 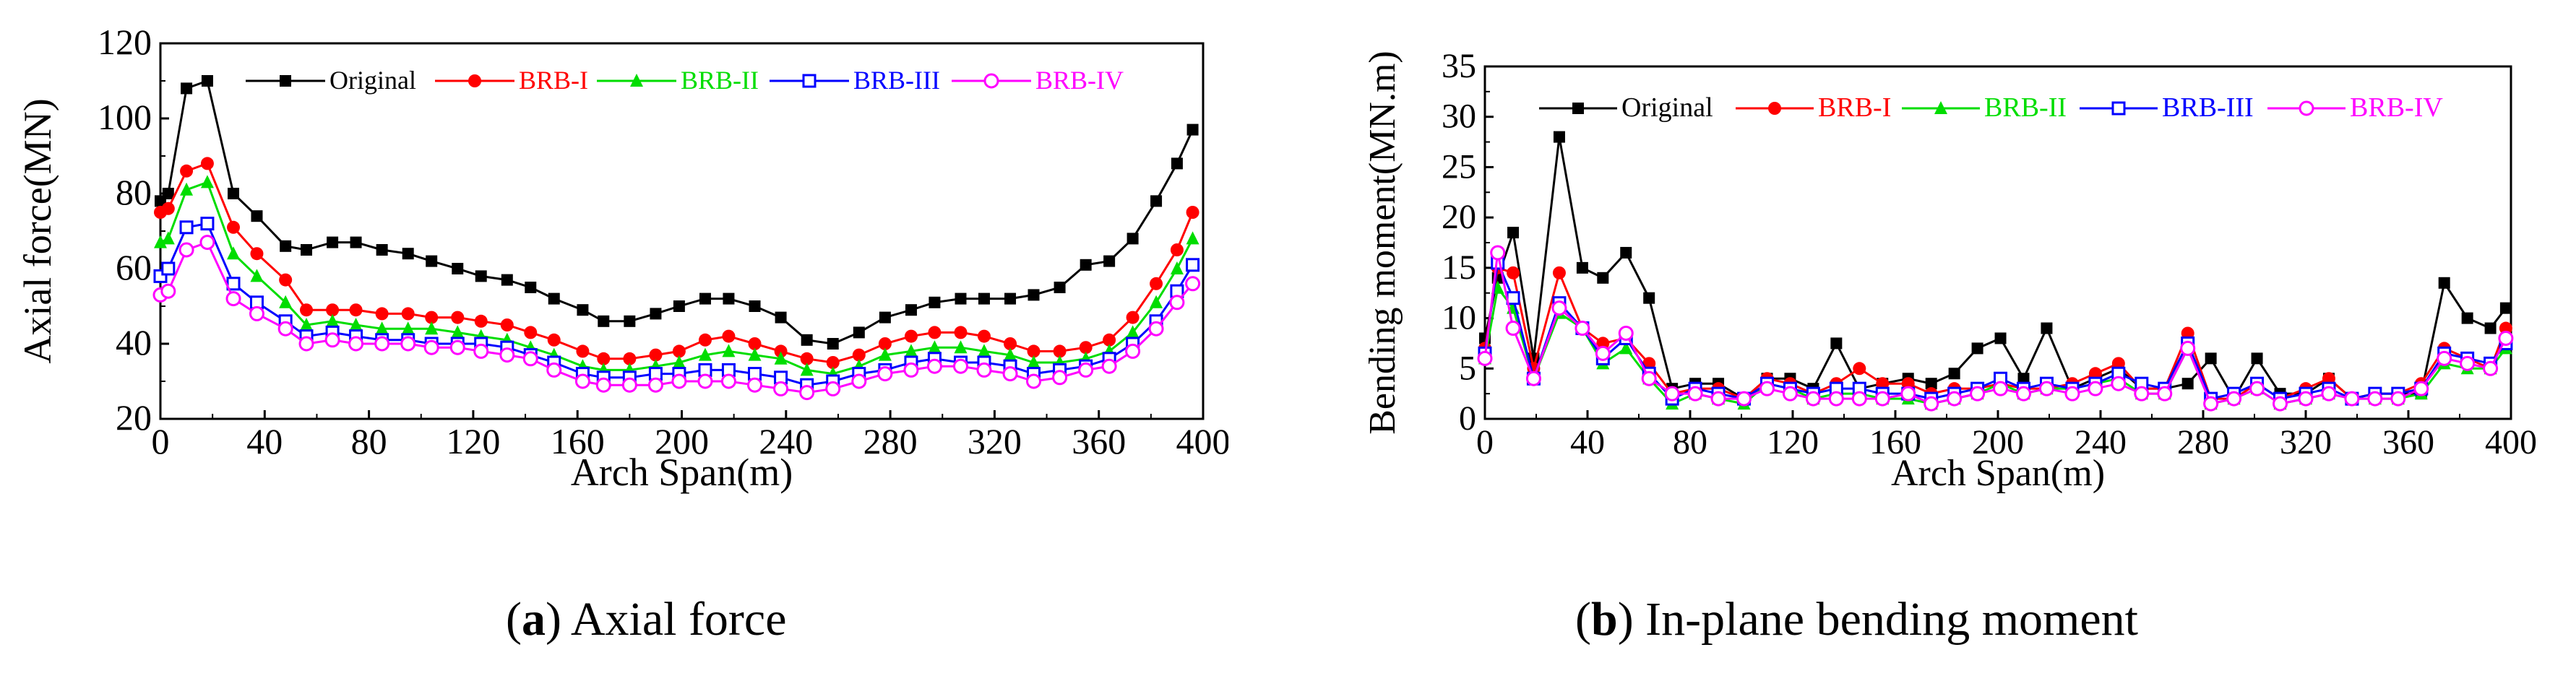 I want to click on legend-entry: BRB-IV, so click(x=2355, y=107).